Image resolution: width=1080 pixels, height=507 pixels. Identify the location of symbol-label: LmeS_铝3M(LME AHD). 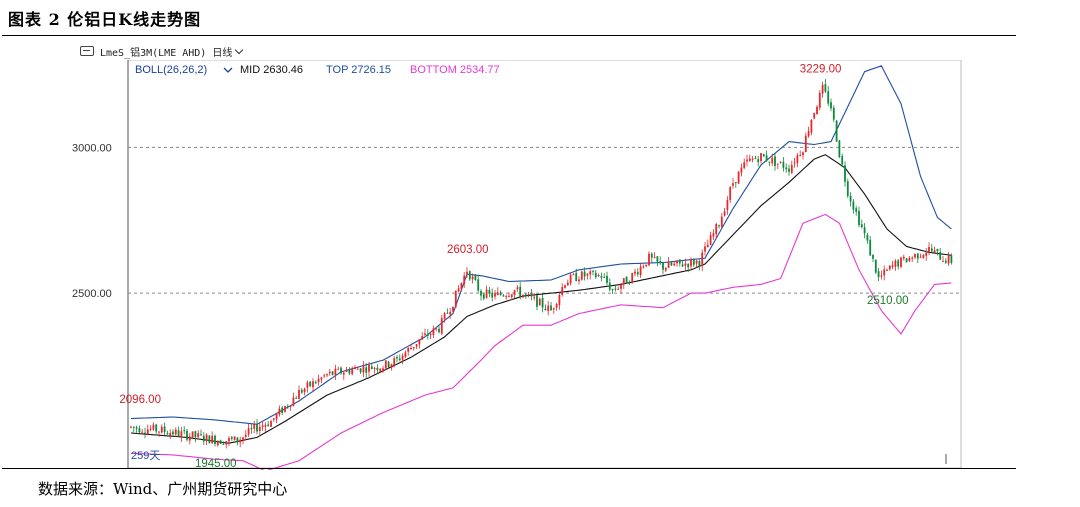
(153, 53).